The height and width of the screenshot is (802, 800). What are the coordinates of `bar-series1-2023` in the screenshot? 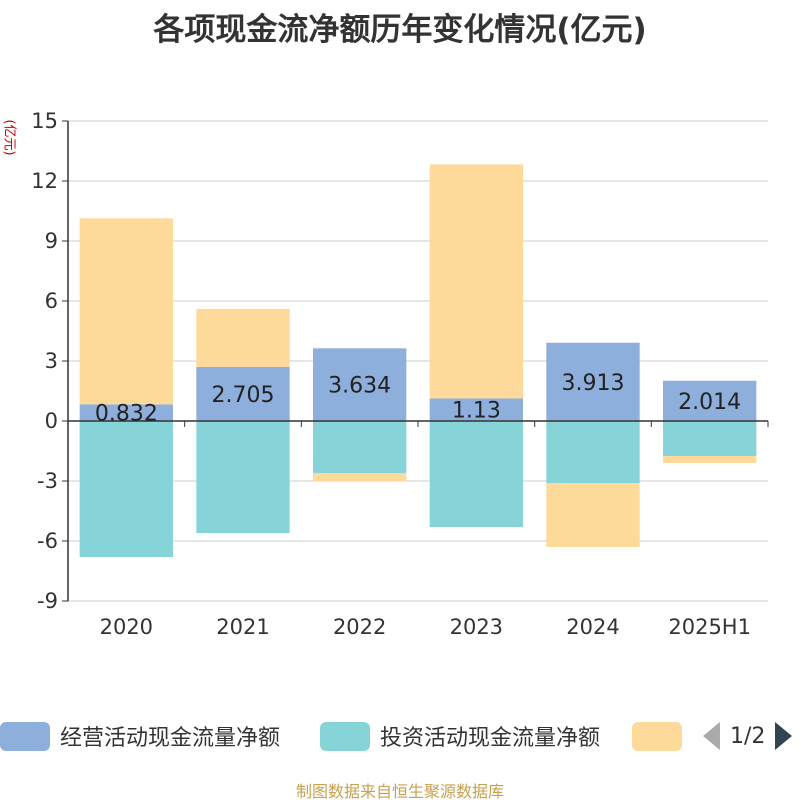 It's located at (476, 409).